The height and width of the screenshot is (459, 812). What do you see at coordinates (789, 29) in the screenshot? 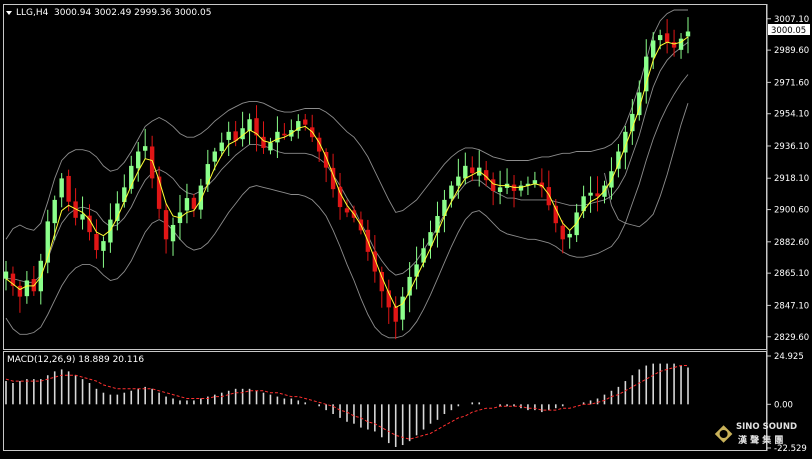
I see `current-price-tag` at bounding box center [789, 29].